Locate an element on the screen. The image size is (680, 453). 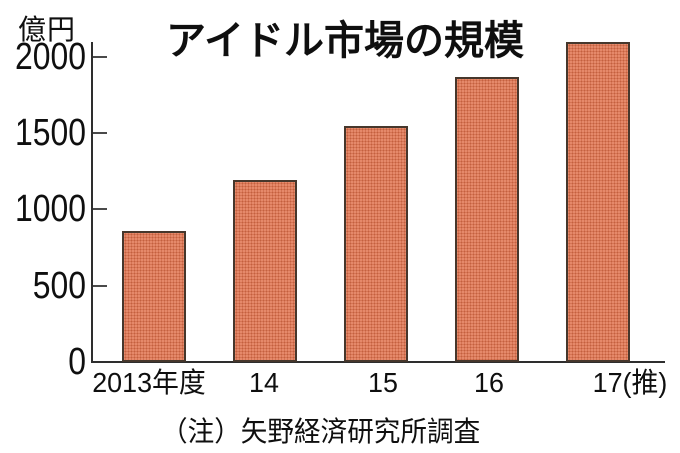
y-axis-unit-label: 億円 is located at coordinates (47, 29).